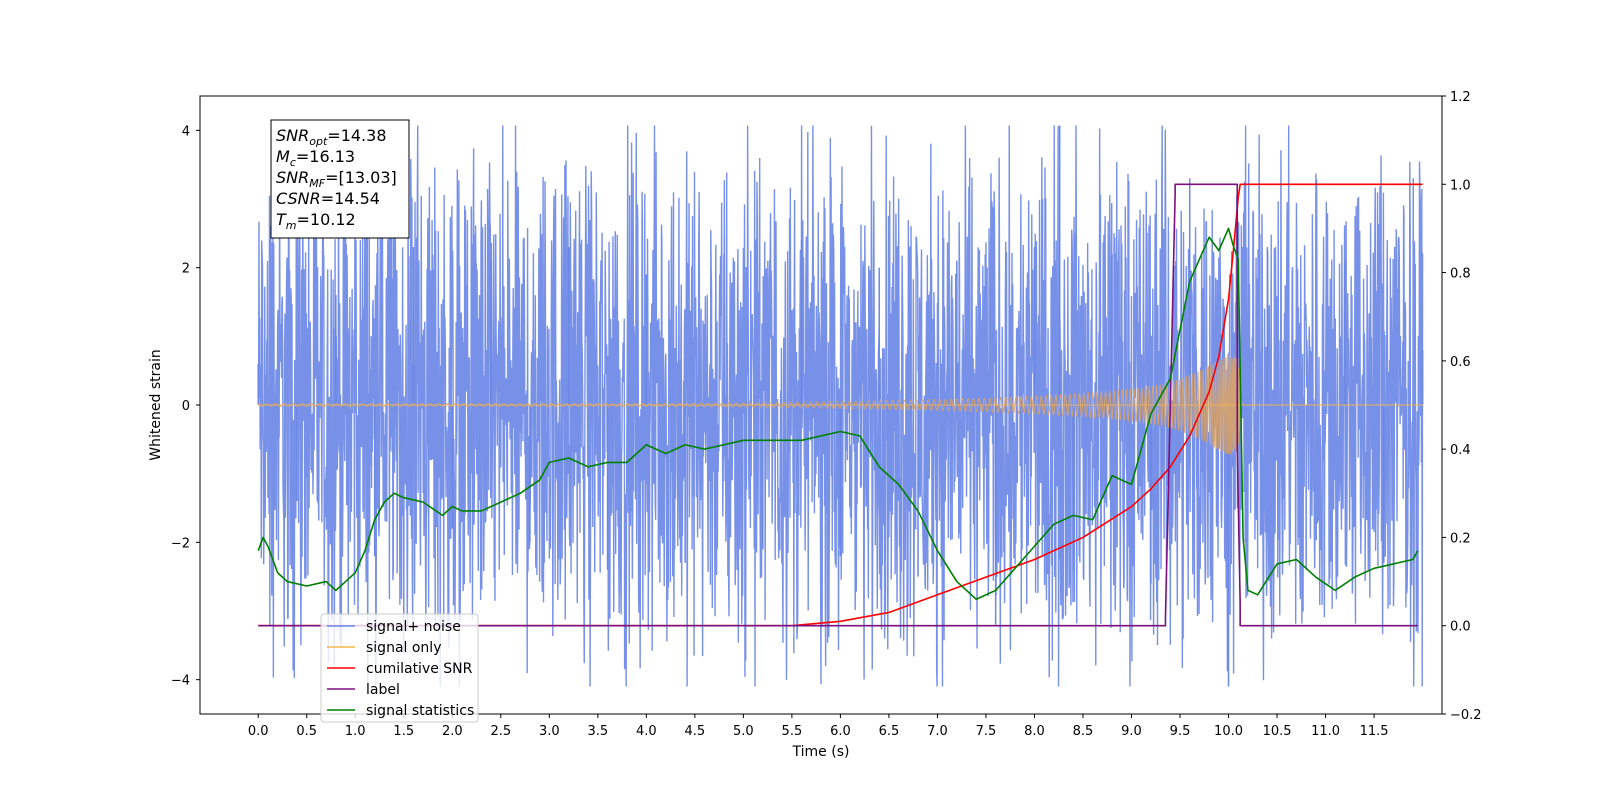 This screenshot has width=1600, height=800. What do you see at coordinates (361, 177) in the screenshot?
I see `annotation-value: =[13.03]` at bounding box center [361, 177].